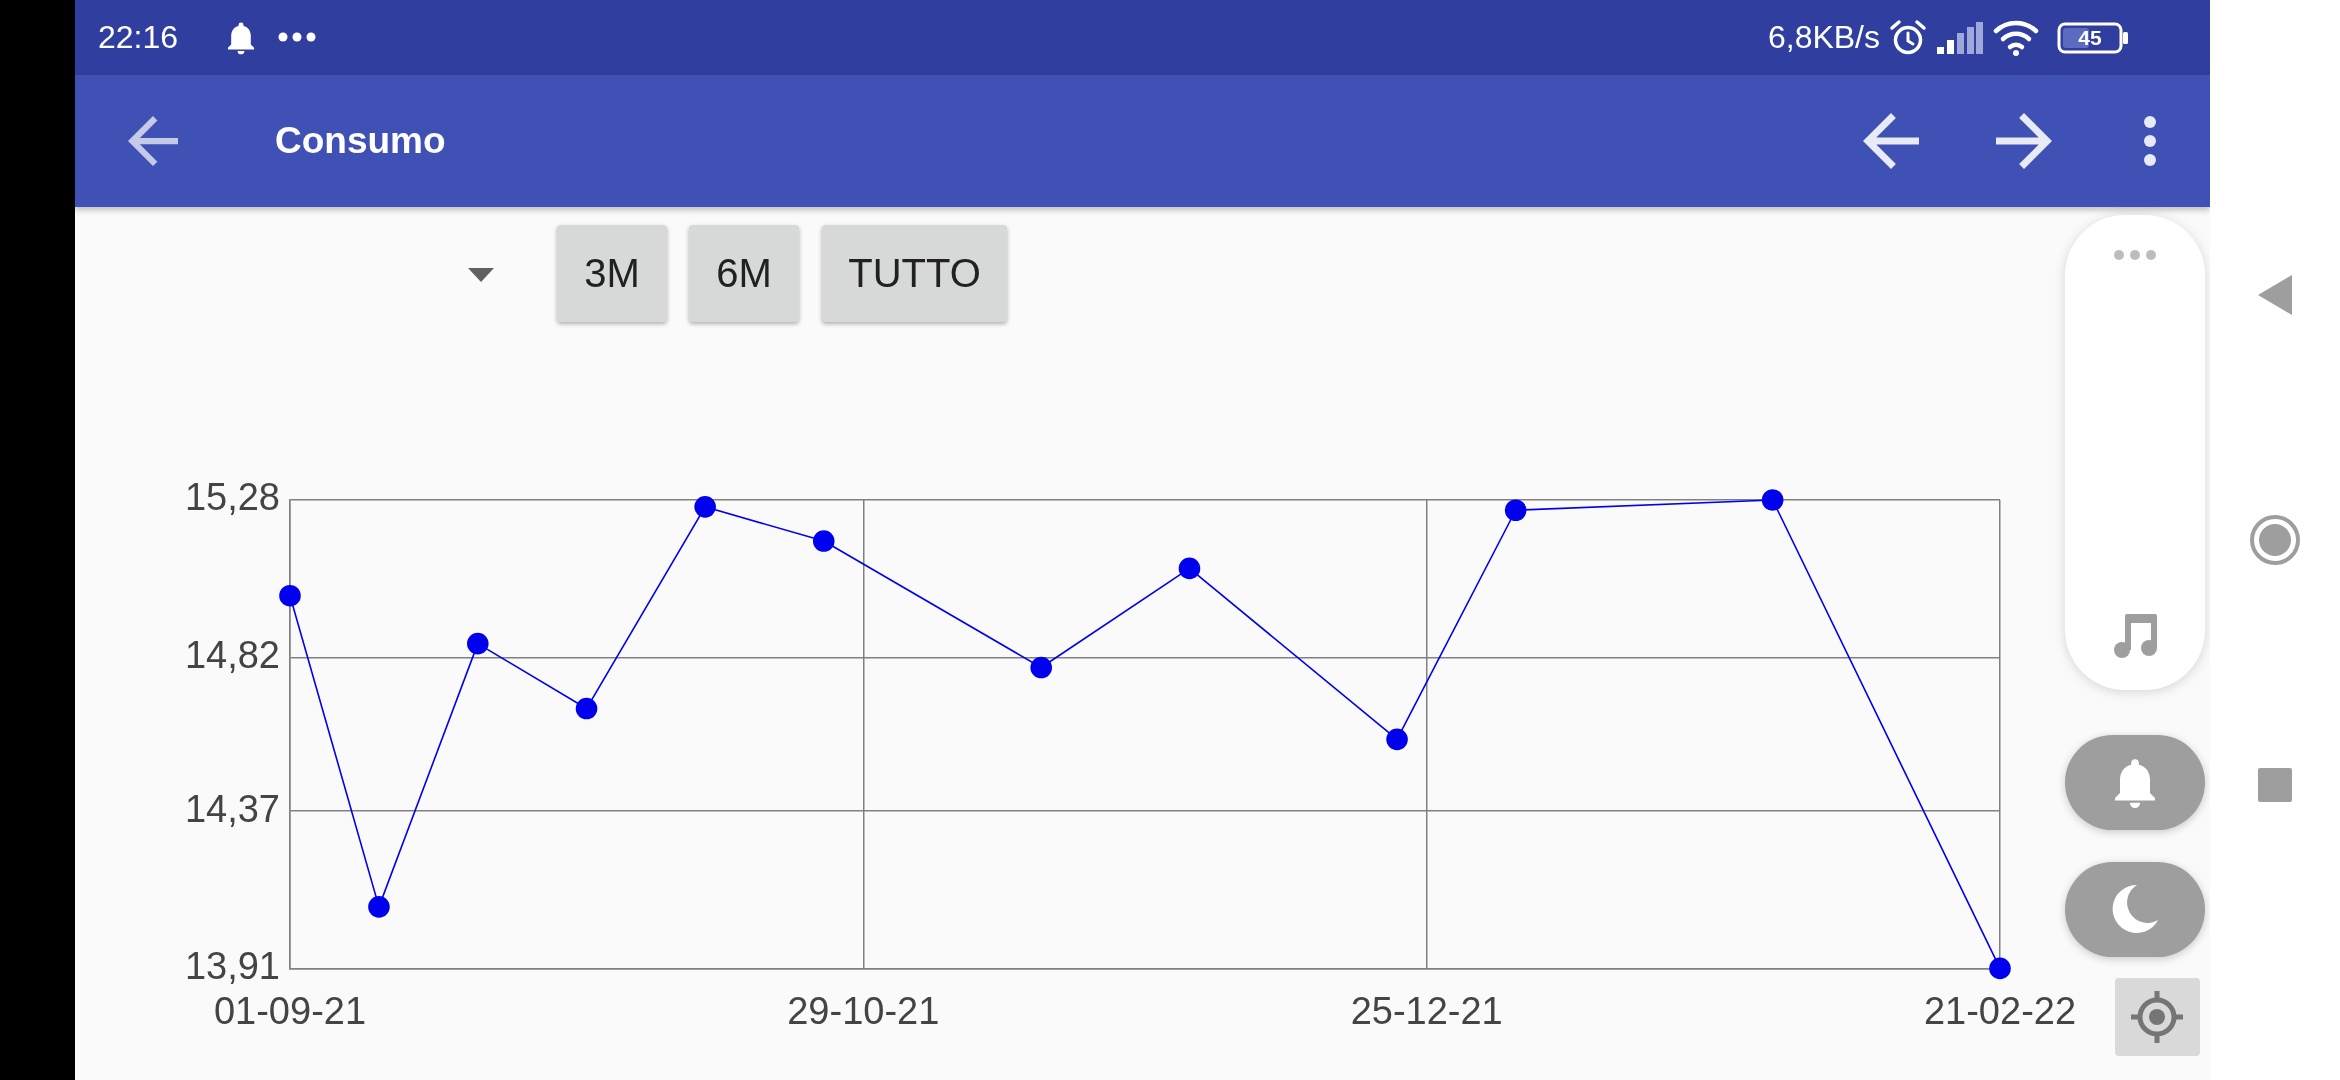 Image resolution: width=2340 pixels, height=1080 pixels. What do you see at coordinates (1426, 1010) in the screenshot?
I see `x-tick-label: 25-12-21` at bounding box center [1426, 1010].